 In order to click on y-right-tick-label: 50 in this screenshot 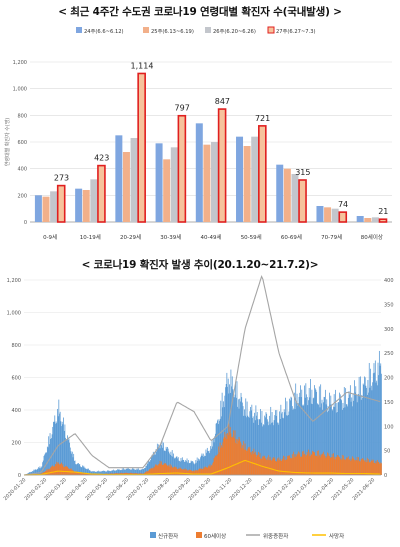, I will do `click(387, 452)`.